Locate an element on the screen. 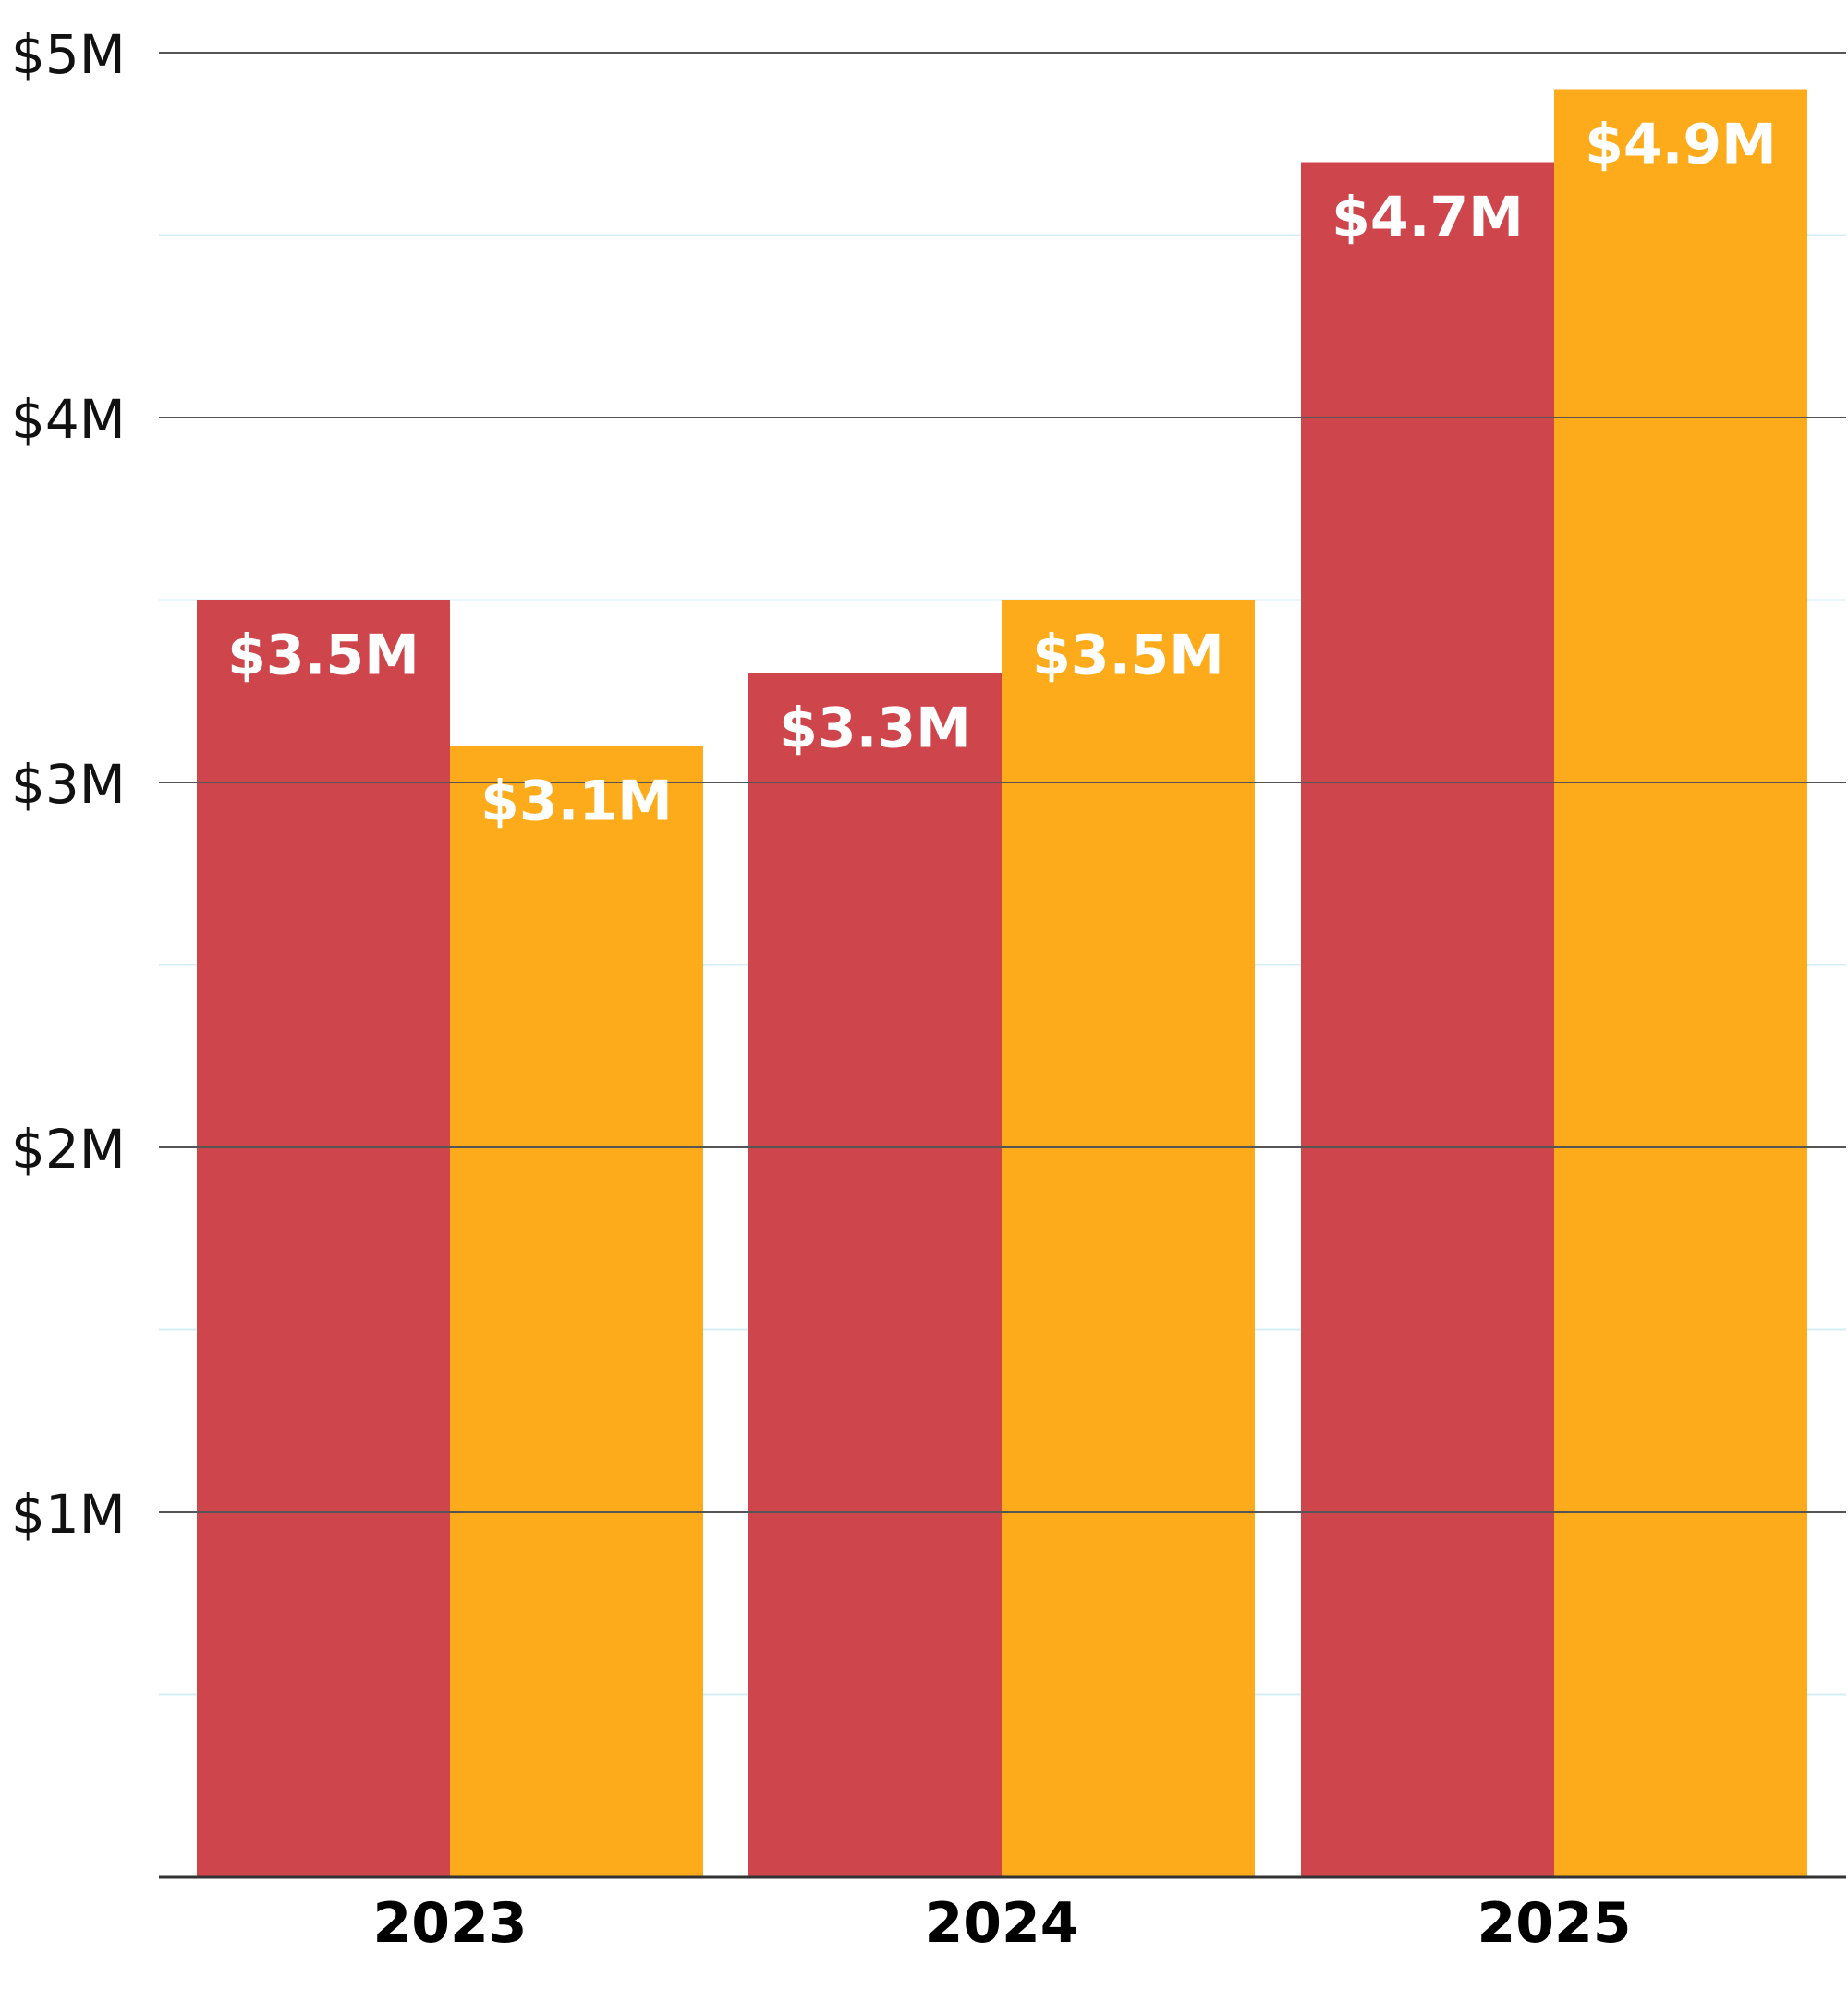 Image resolution: width=1848 pixels, height=2013 pixels. x-tick-label: 2023 is located at coordinates (451, 1923).